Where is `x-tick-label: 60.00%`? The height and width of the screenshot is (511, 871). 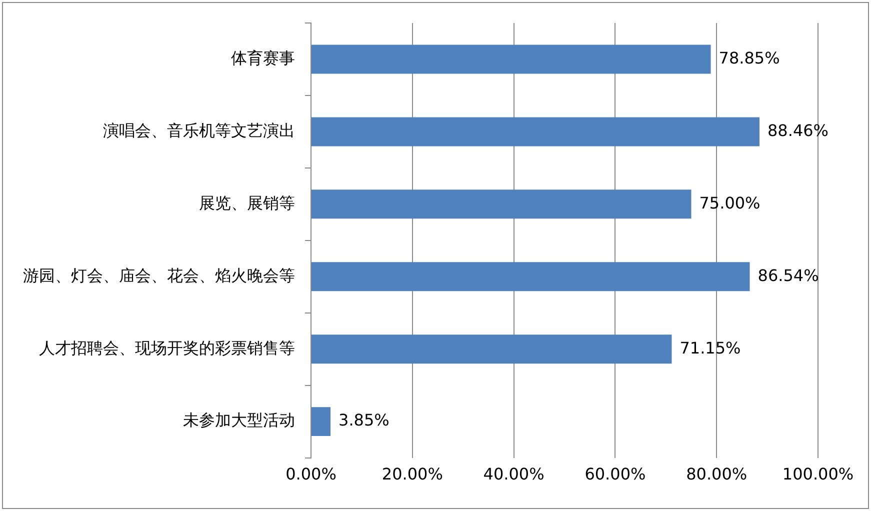 x-tick-label: 60.00% is located at coordinates (615, 474).